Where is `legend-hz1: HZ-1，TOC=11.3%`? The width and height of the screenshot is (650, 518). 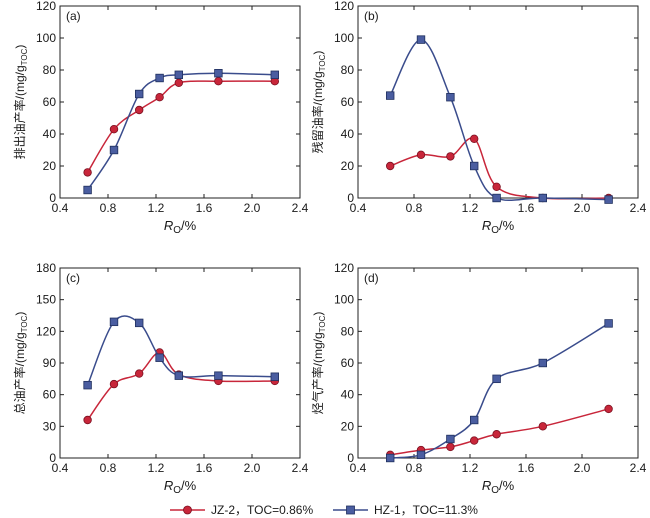
legend-hz1: HZ-1，TOC=11.3% is located at coordinates (405, 510).